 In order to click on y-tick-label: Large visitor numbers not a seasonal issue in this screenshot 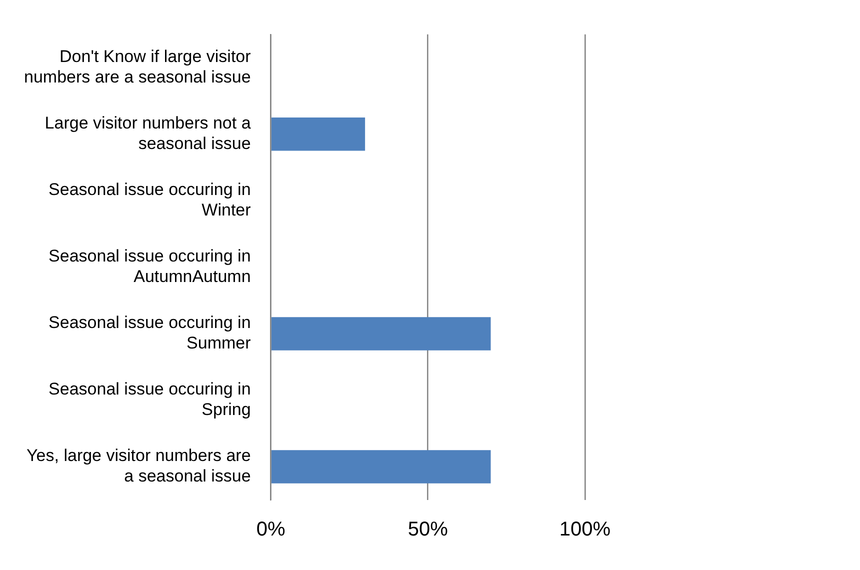, I will do `click(148, 134)`.